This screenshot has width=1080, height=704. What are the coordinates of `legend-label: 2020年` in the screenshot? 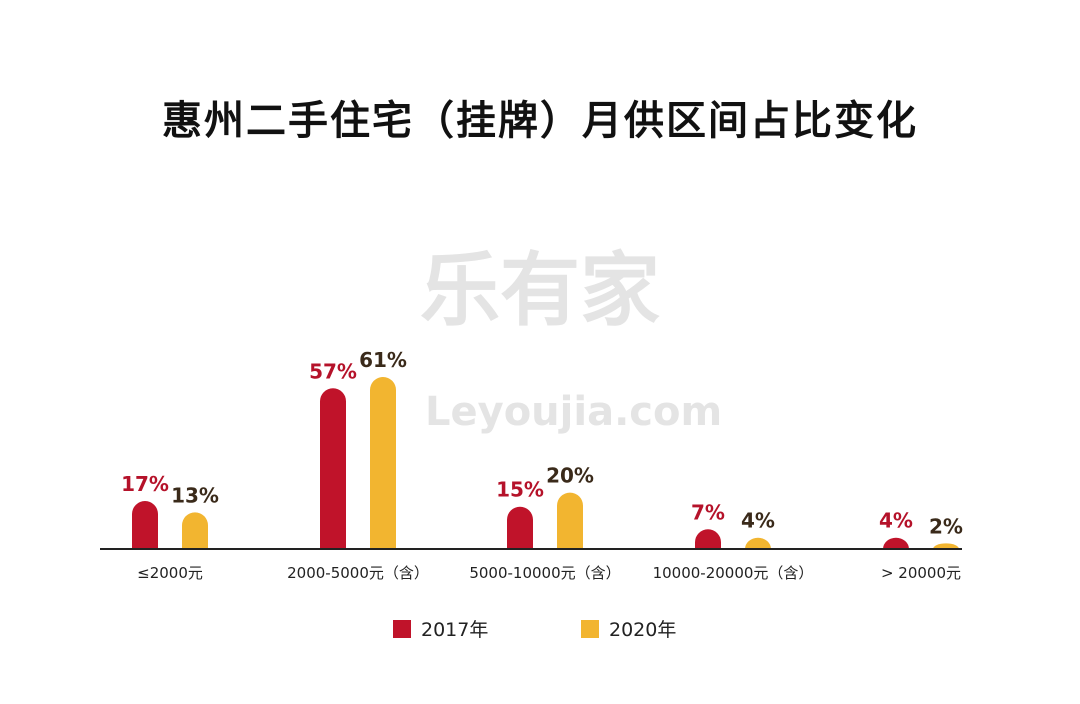 It's located at (642, 630).